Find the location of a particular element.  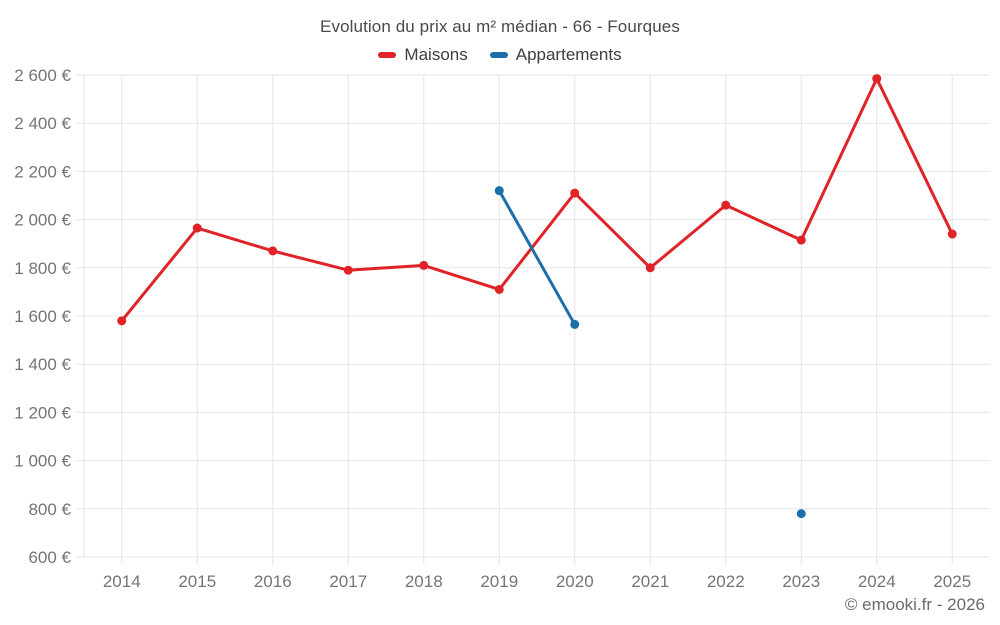

y-axis-label: 800 € is located at coordinates (49, 509).